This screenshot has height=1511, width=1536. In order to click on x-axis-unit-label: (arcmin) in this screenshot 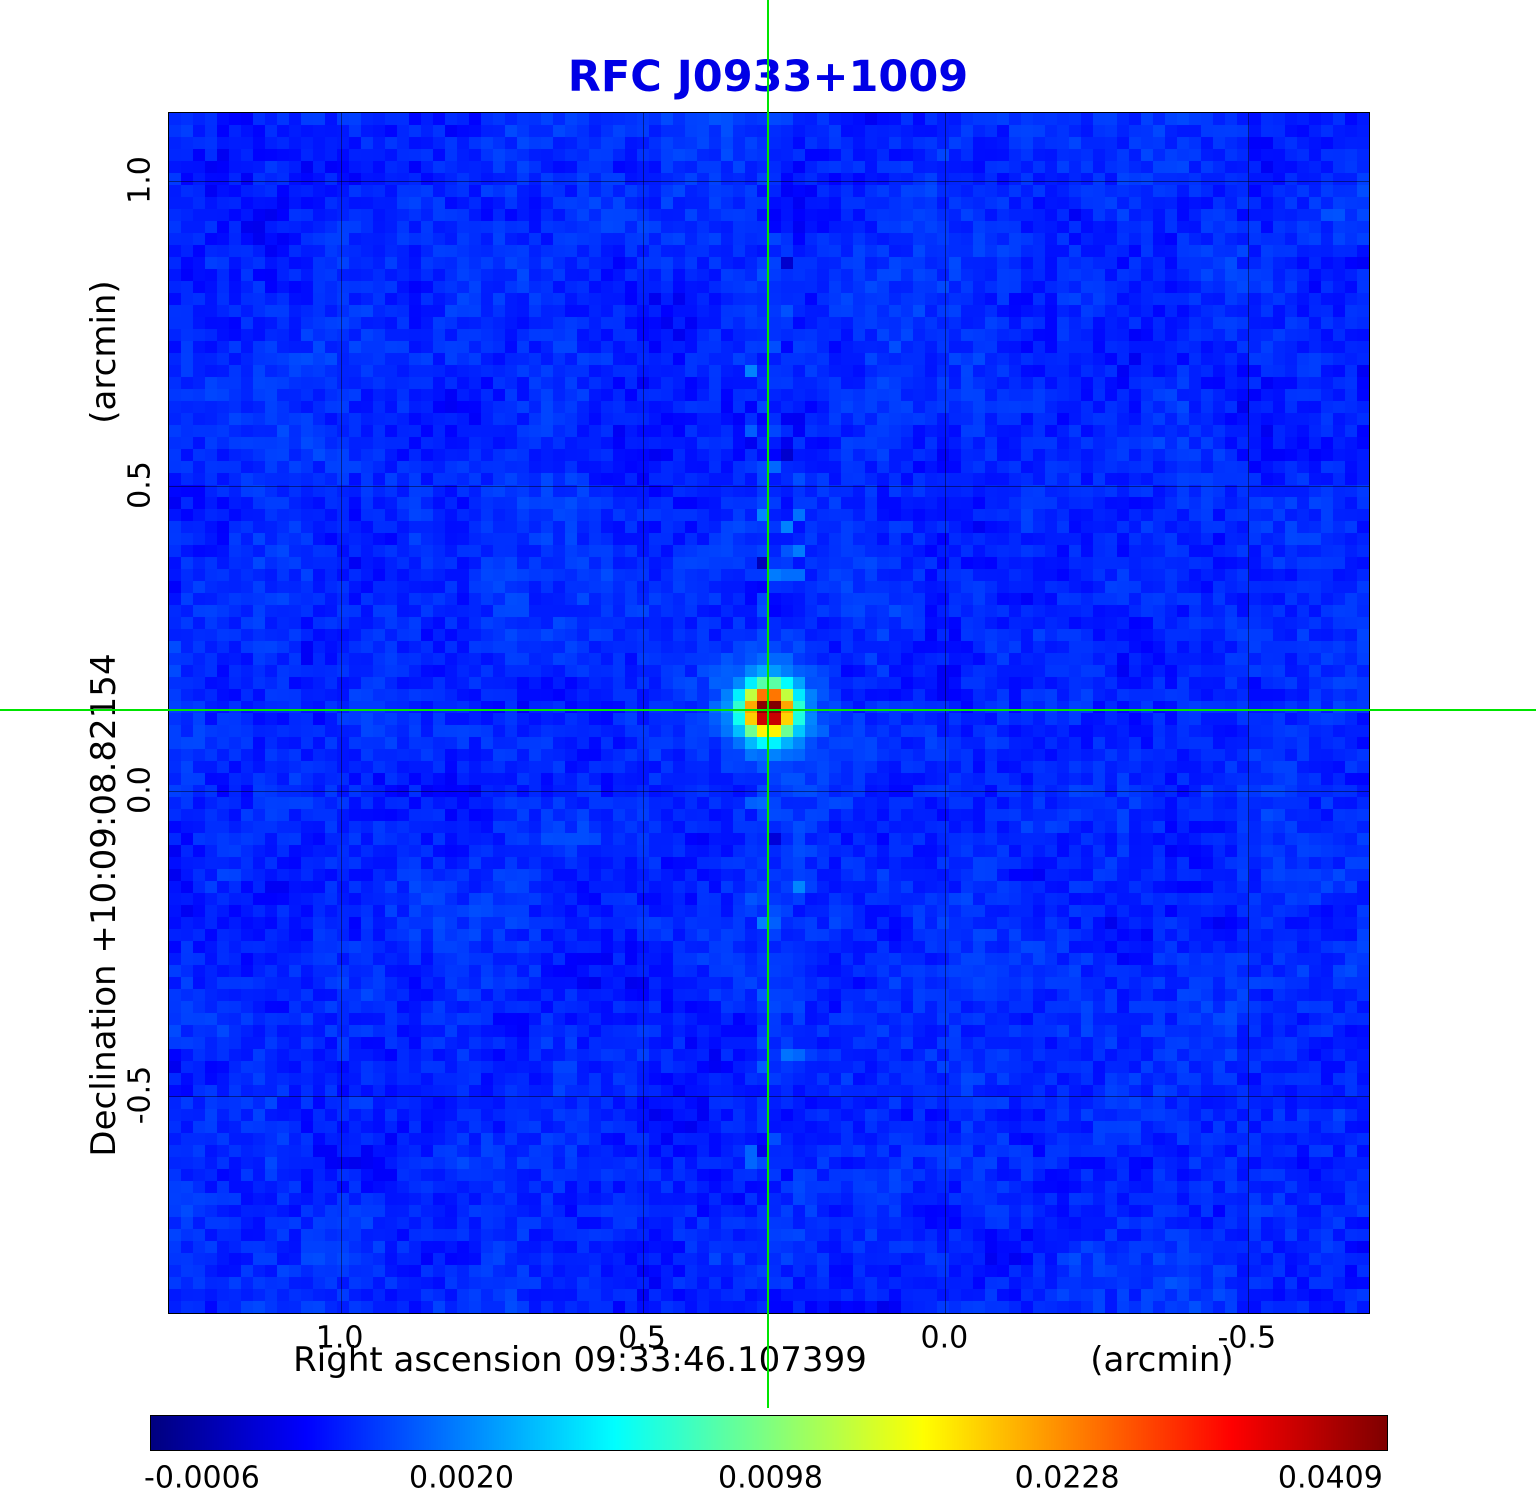, I will do `click(1162, 1360)`.